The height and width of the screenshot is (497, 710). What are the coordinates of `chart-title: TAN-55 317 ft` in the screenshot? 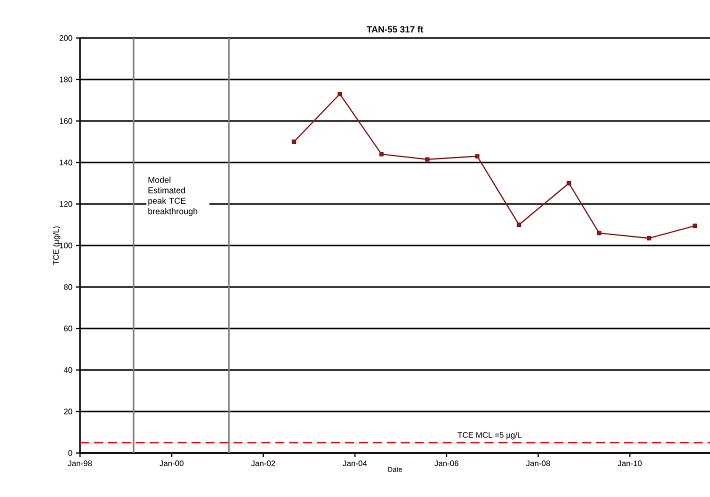 It's located at (395, 29).